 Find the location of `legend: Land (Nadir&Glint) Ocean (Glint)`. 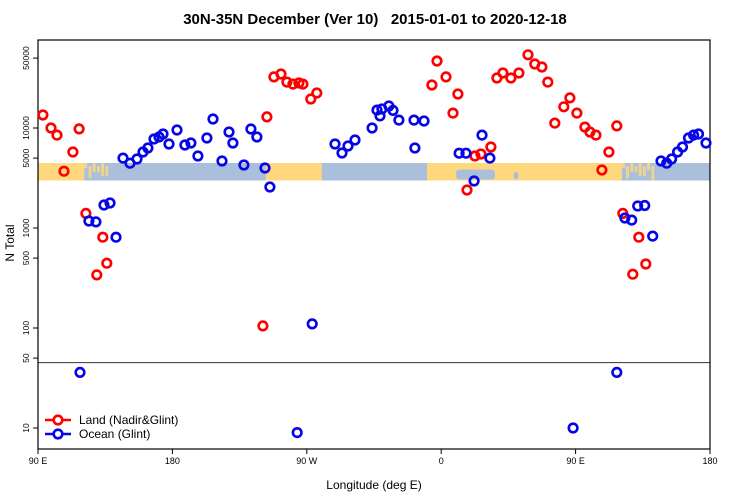

legend: Land (Nadir&Glint) Ocean (Glint) is located at coordinates (111, 427).